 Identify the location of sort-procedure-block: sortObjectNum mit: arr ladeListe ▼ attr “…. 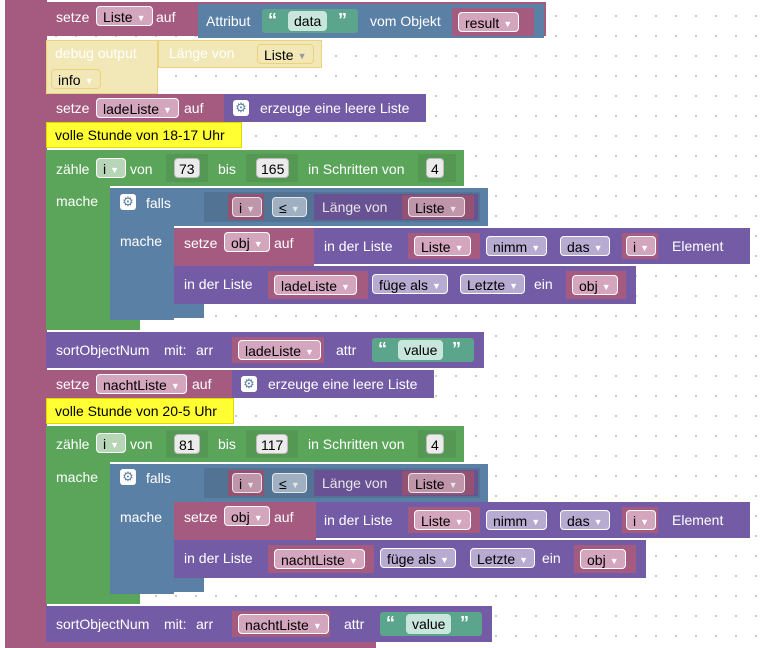
(265, 350).